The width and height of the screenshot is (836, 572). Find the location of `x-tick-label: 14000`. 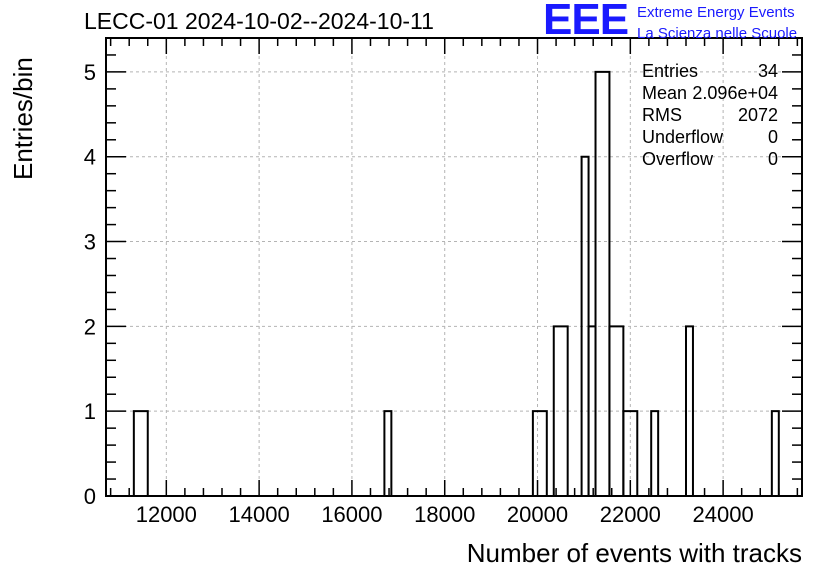

x-tick-label: 14000 is located at coordinates (259, 514).